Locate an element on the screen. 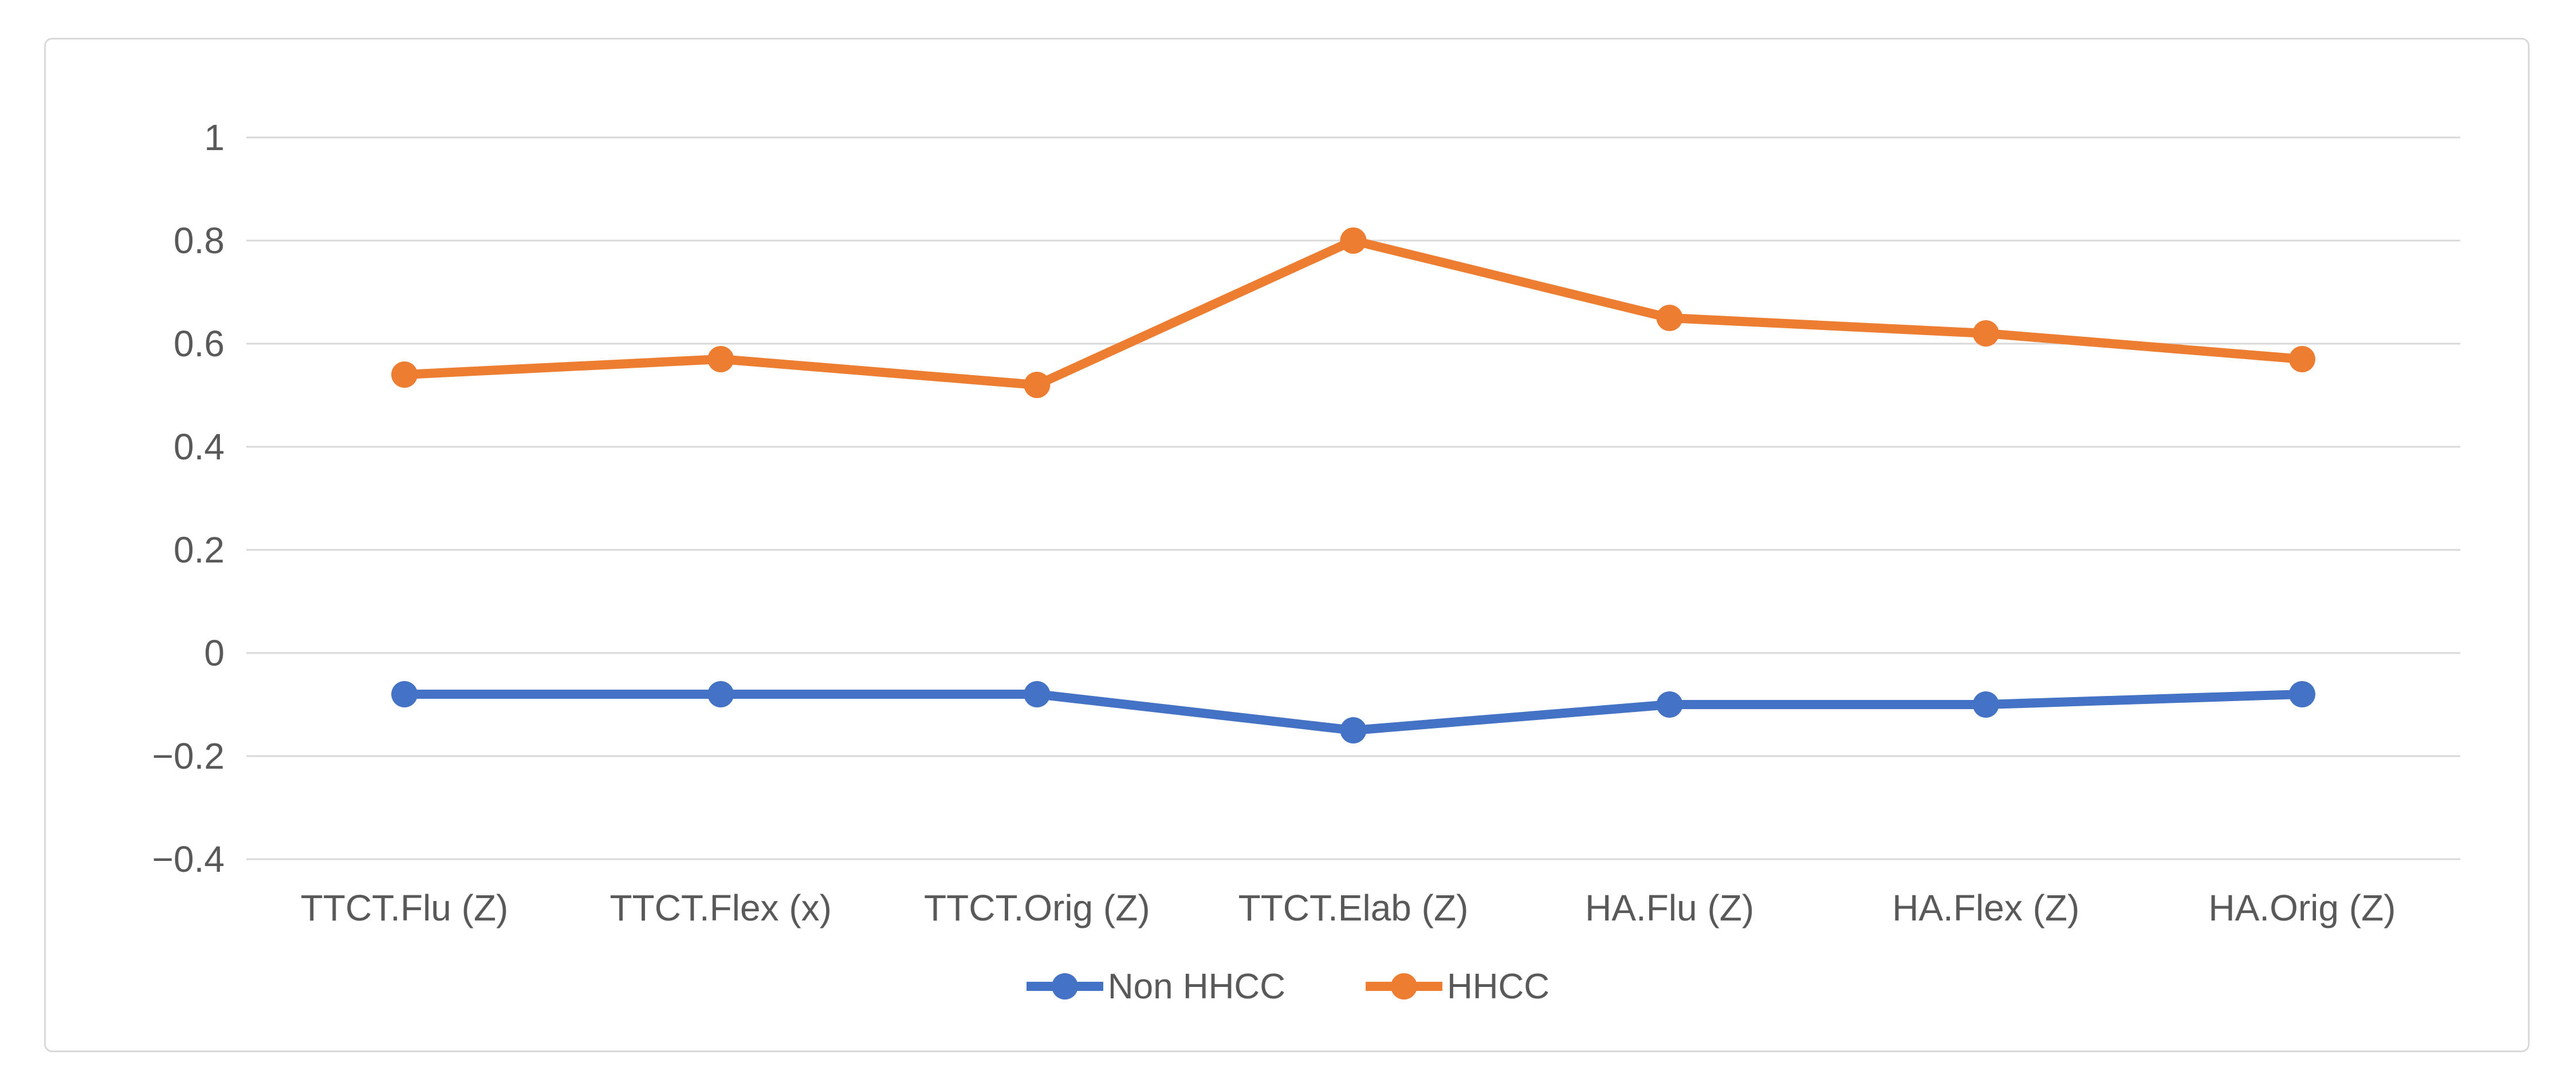  y-tick-label: 0.6 is located at coordinates (199, 343).